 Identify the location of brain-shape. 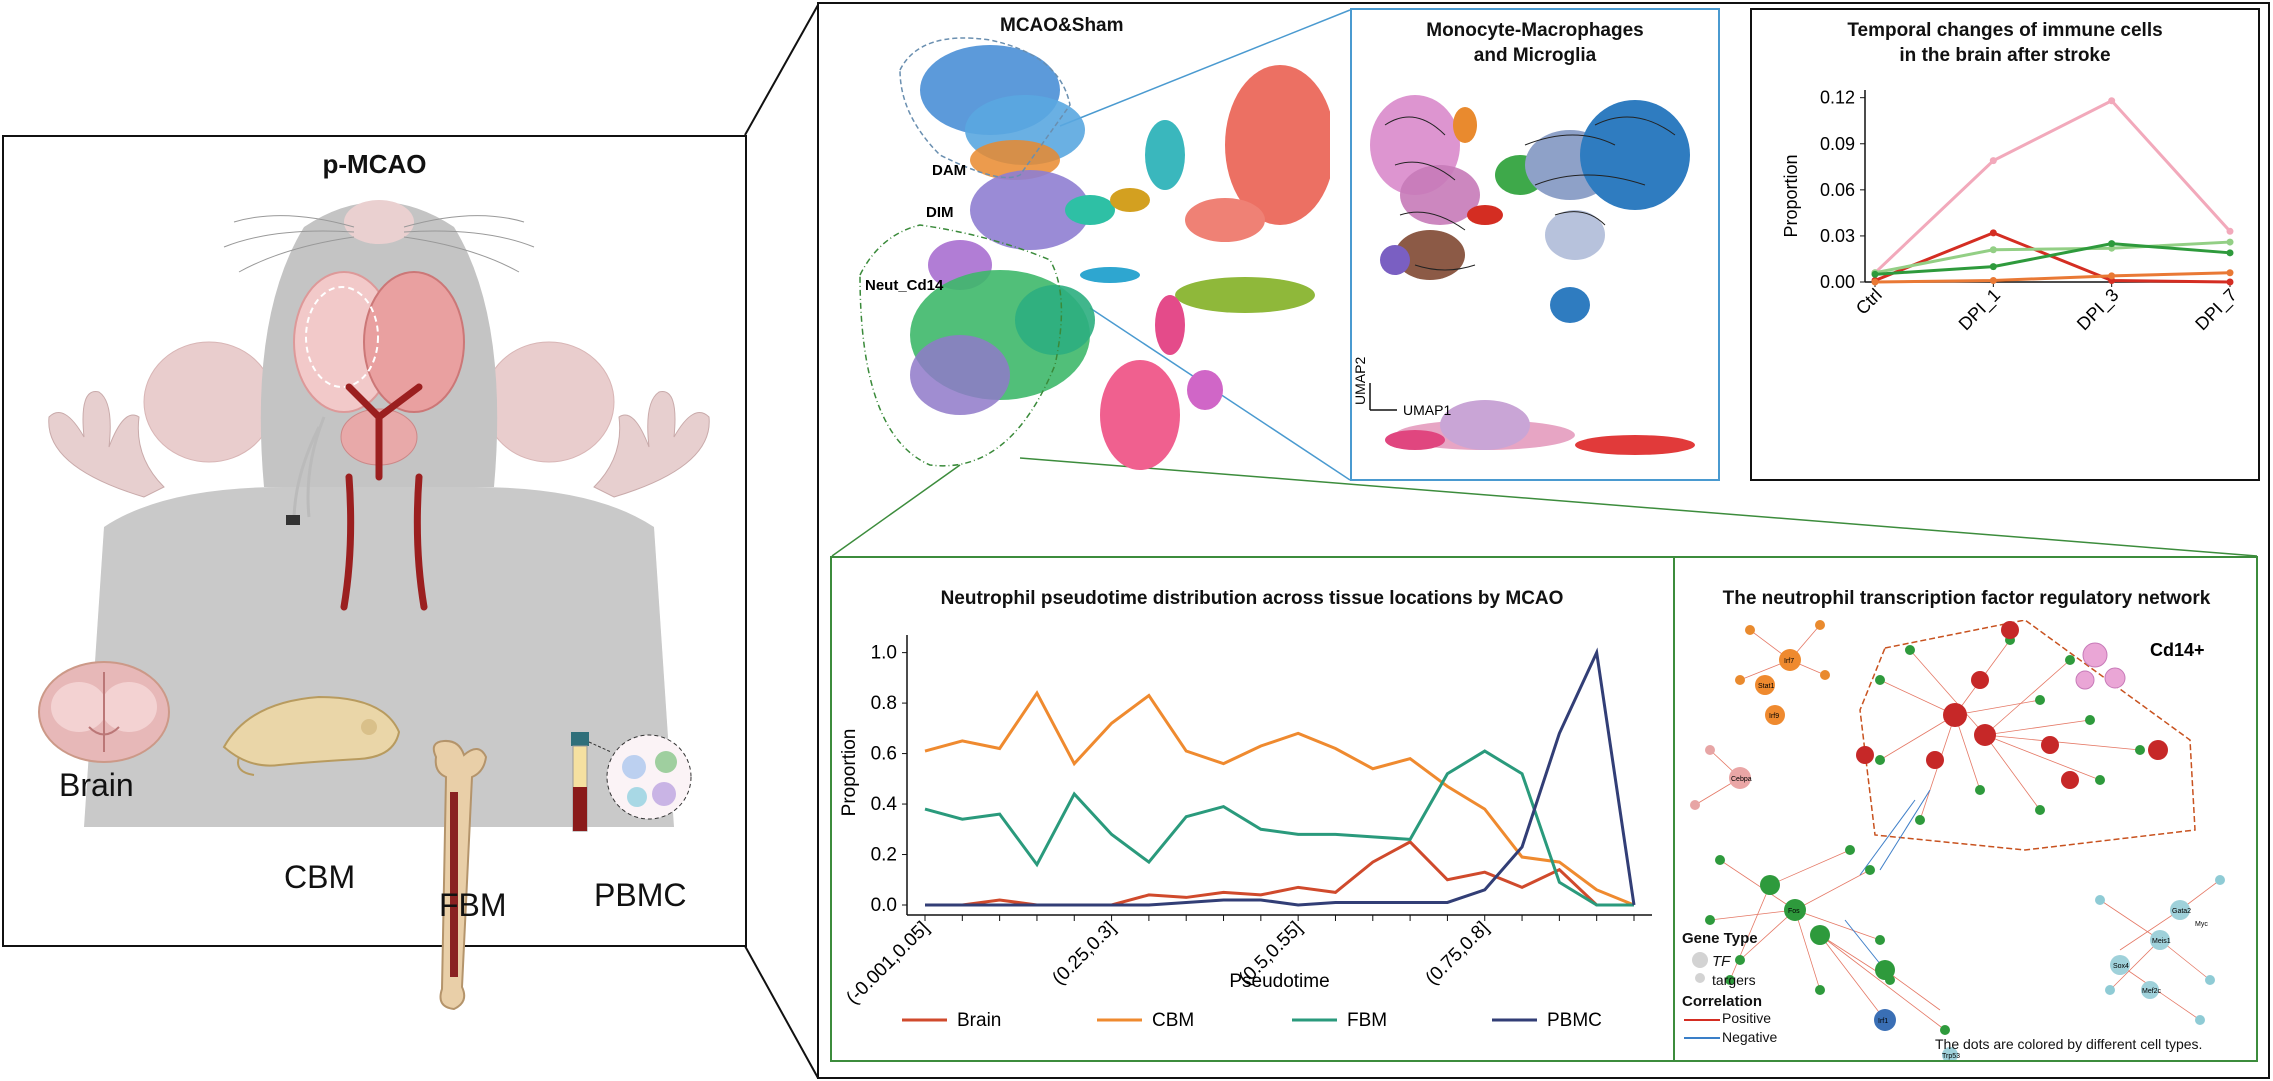
(379, 368).